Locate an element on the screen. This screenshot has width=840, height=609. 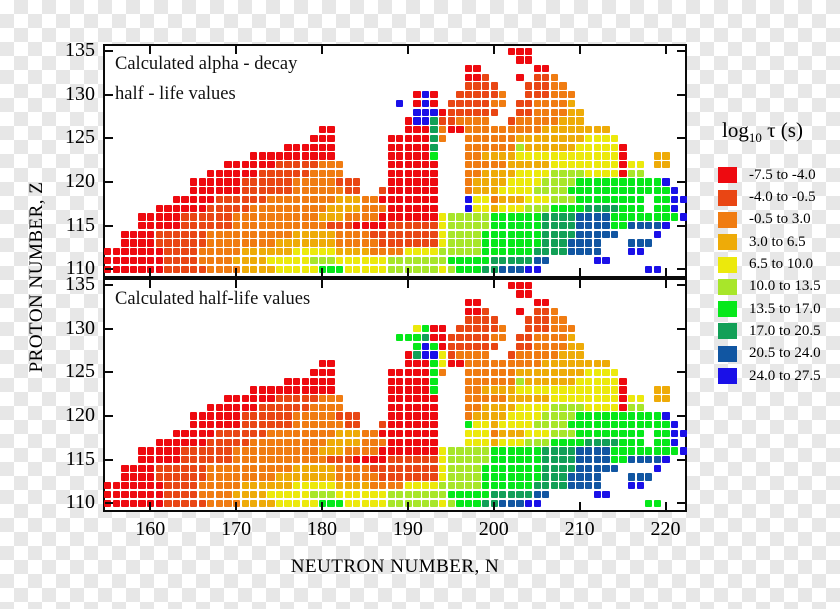
x-tick is located at coordinates (579, 272).